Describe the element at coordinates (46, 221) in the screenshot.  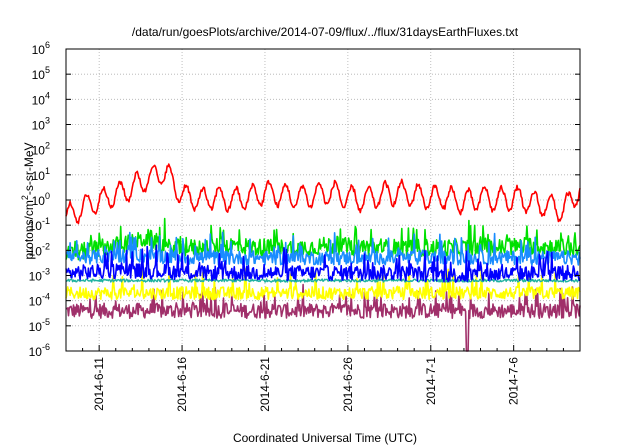
I see `y-tick-exp: -1` at that location.